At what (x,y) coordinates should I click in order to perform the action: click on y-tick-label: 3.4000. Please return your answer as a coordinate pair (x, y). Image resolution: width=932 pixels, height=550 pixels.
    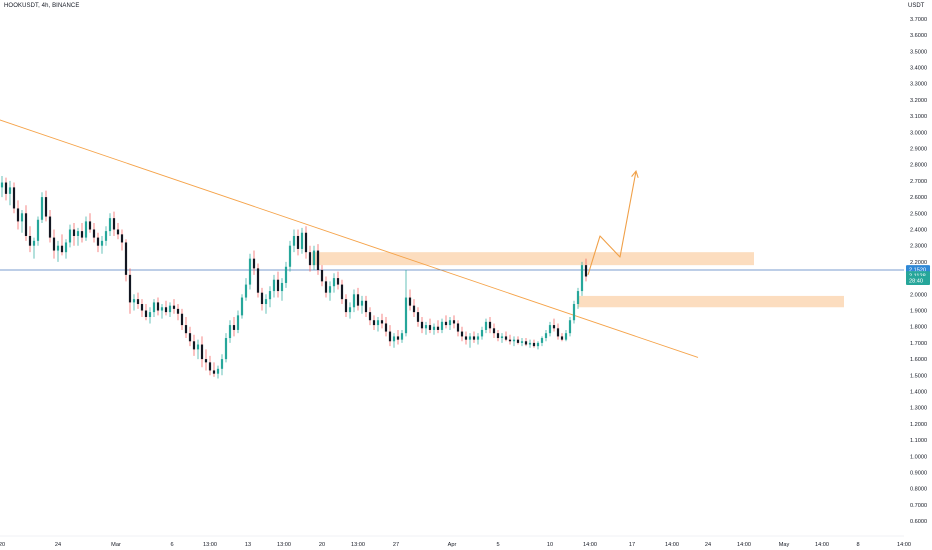
    Looking at the image, I should click on (918, 69).